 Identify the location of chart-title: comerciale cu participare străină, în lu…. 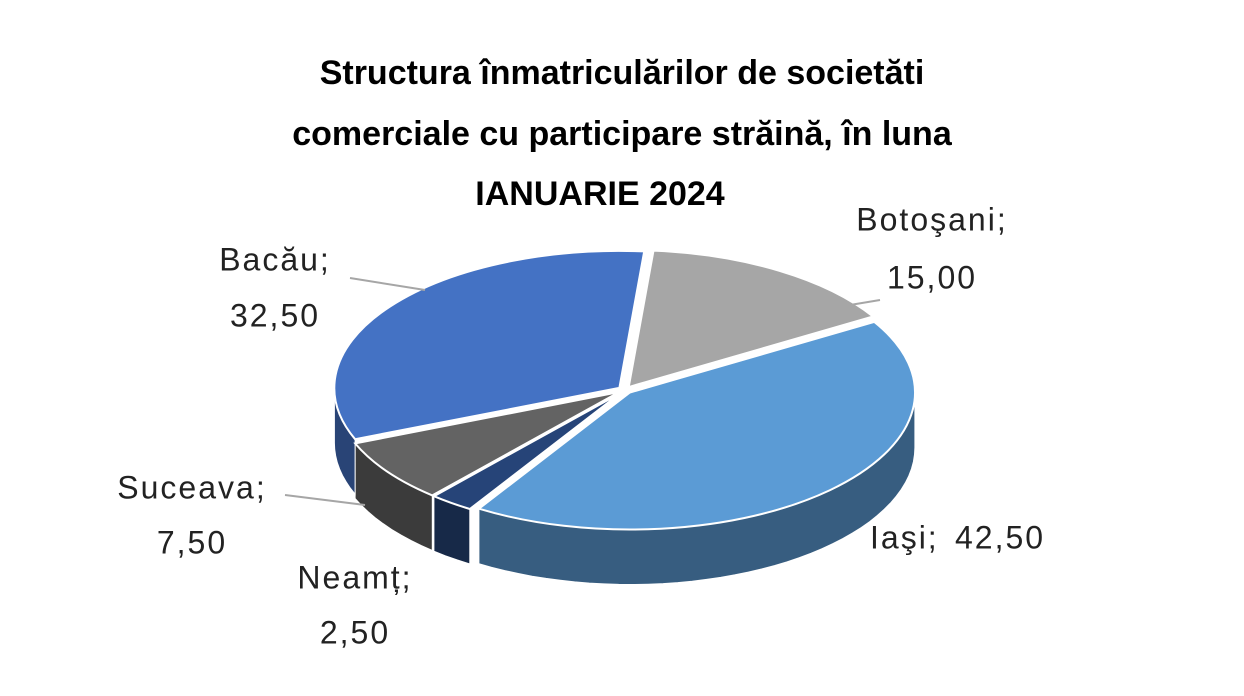
(622, 134).